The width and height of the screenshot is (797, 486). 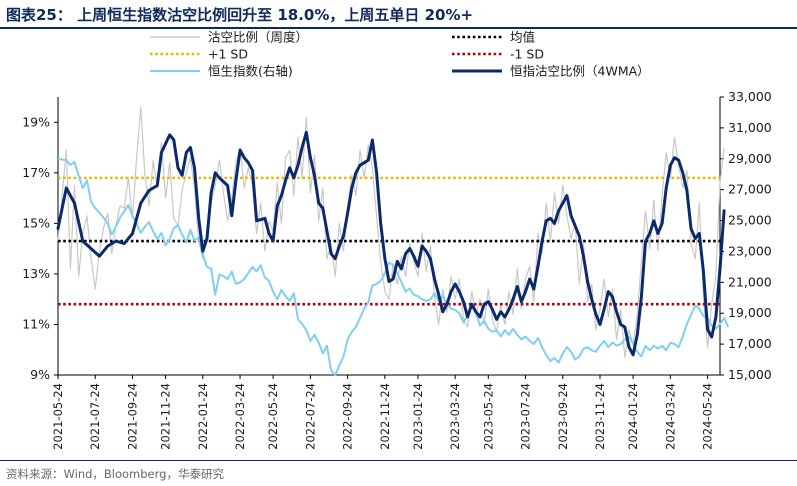 What do you see at coordinates (750, 158) in the screenshot?
I see `right-tick-label: 29,000` at bounding box center [750, 158].